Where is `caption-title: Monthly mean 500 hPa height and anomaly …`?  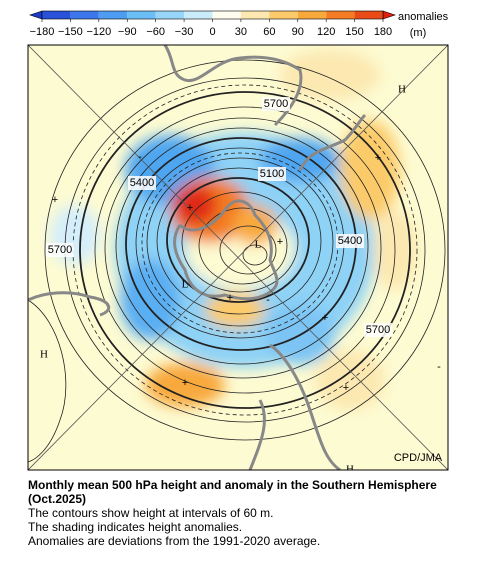 caption-title: Monthly mean 500 hPa height and anomaly … is located at coordinates (232, 492).